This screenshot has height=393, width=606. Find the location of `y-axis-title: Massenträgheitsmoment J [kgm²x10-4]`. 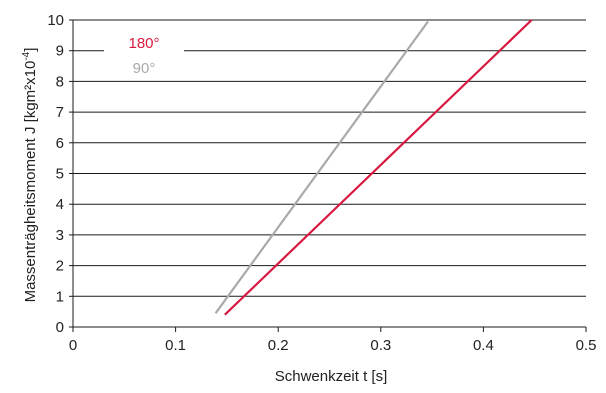

y-axis-title: Massenträgheitsmoment J [kgm²x10-4] is located at coordinates (30, 175).